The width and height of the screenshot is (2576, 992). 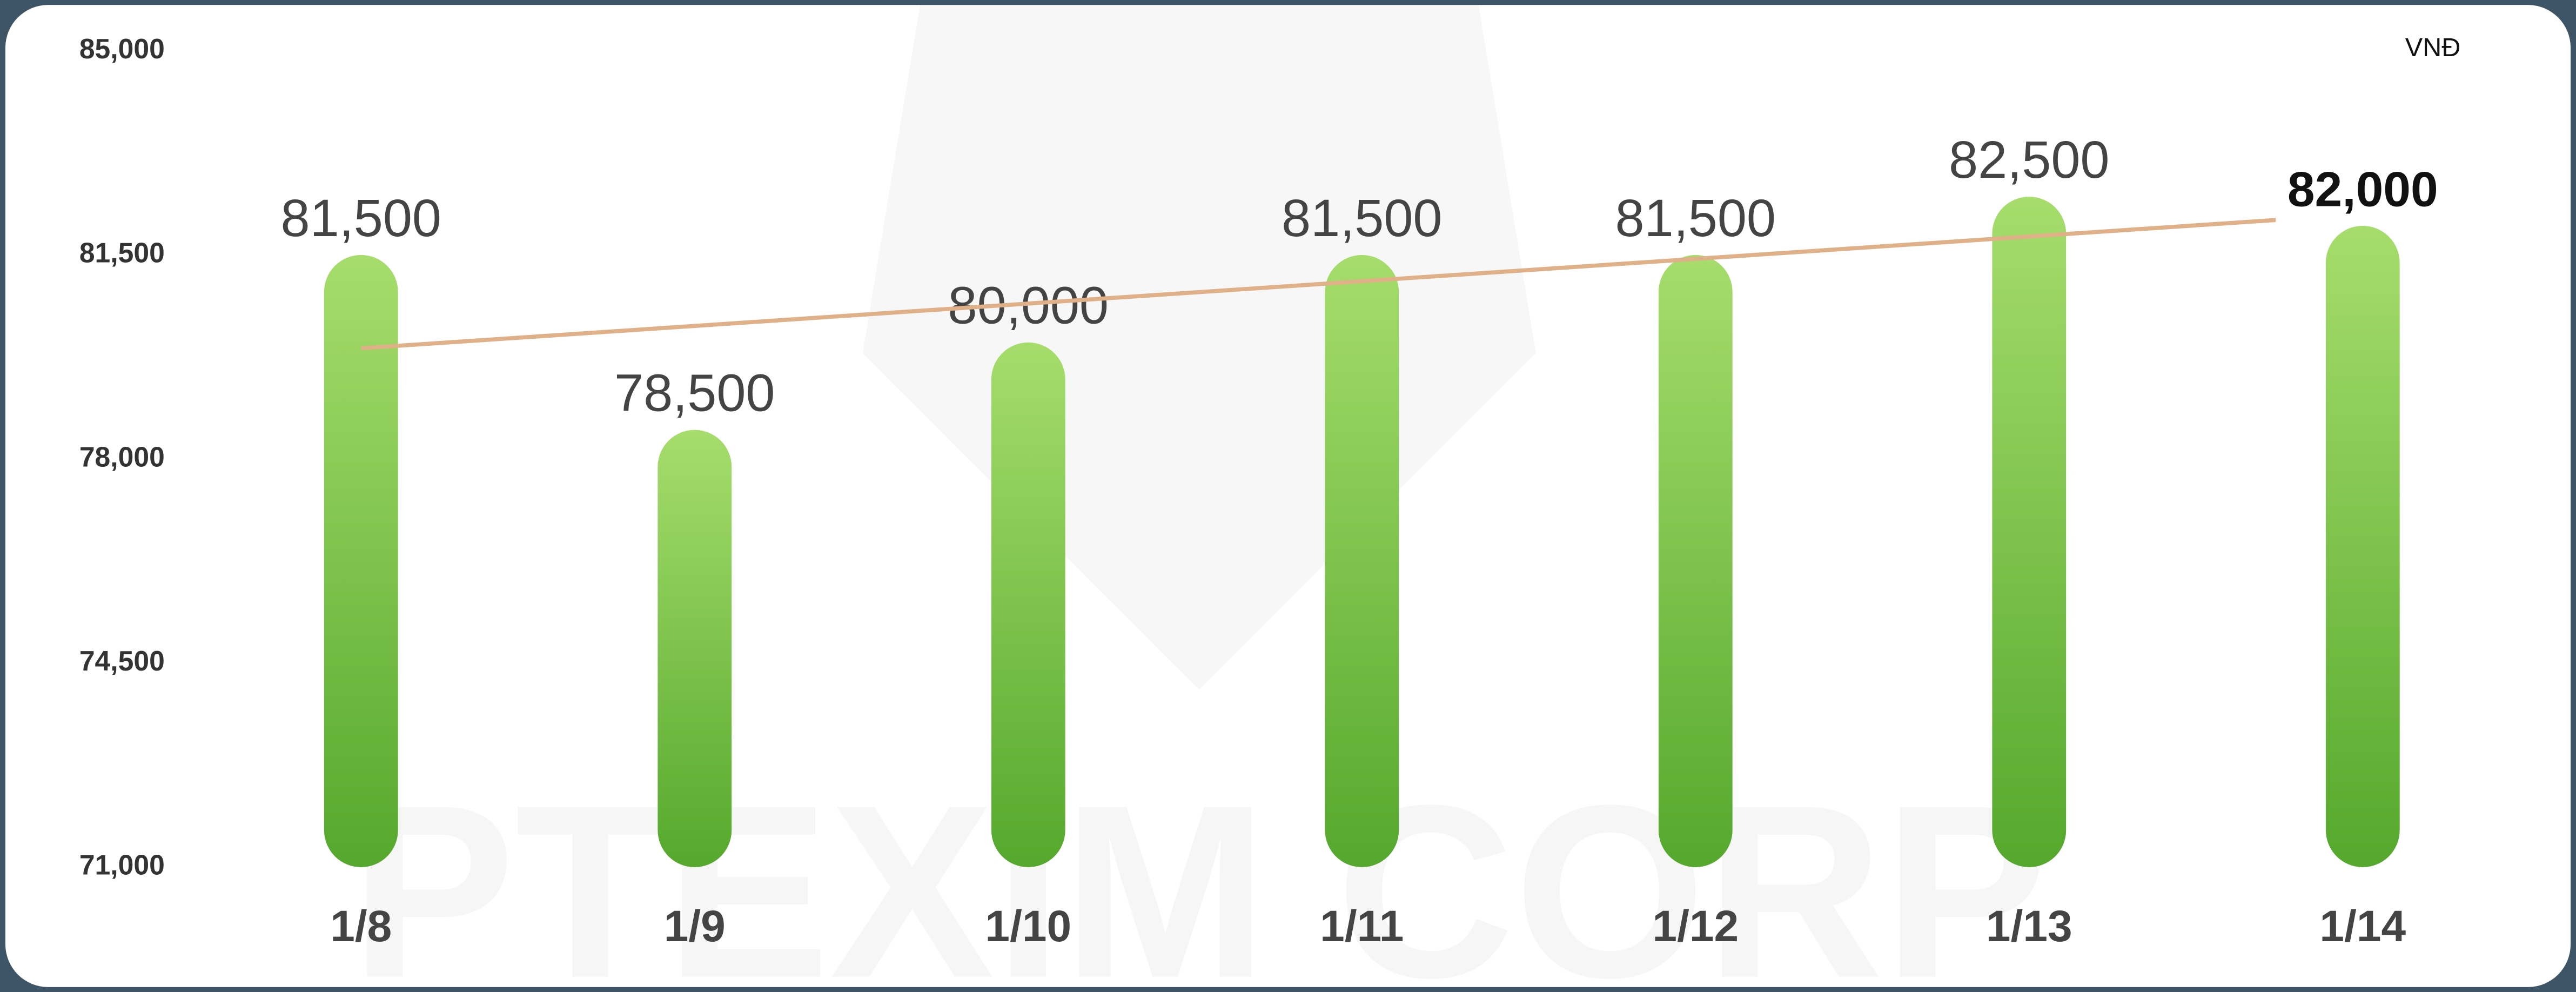 I want to click on value-label: 78,500, so click(x=695, y=394).